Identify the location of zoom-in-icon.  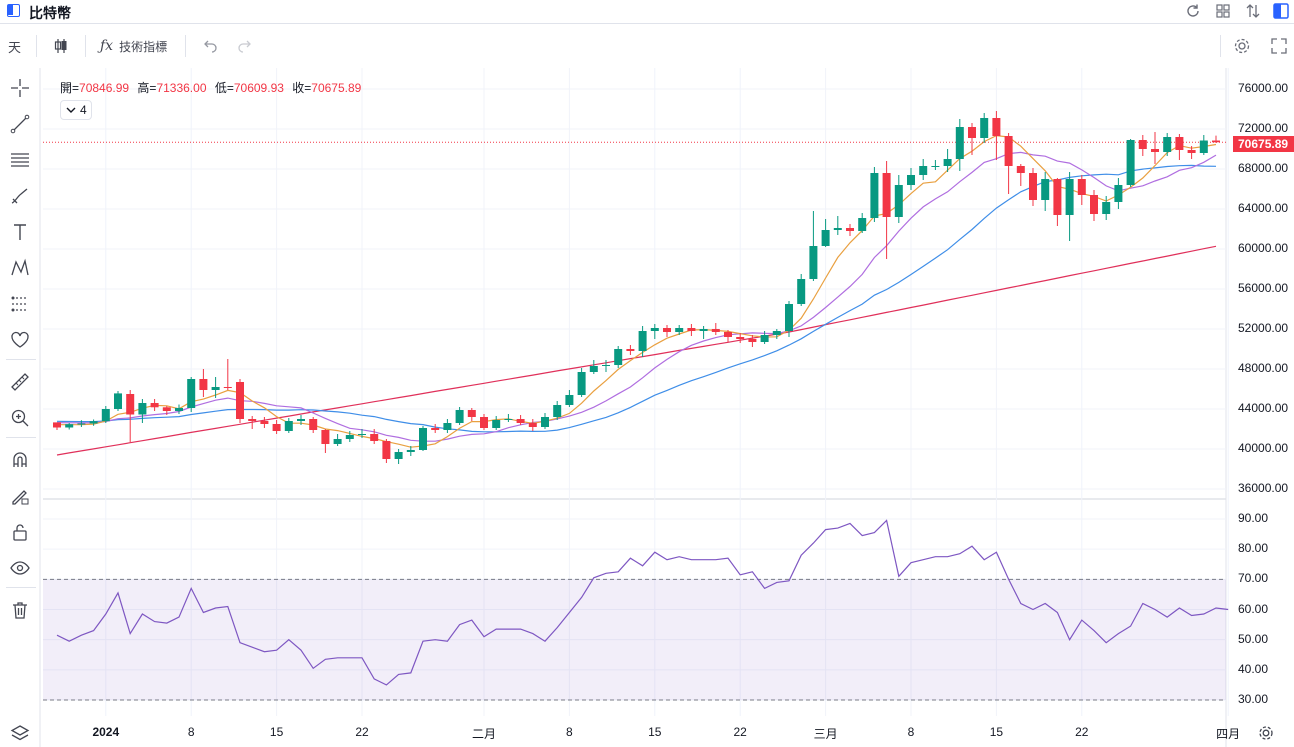
(20, 418).